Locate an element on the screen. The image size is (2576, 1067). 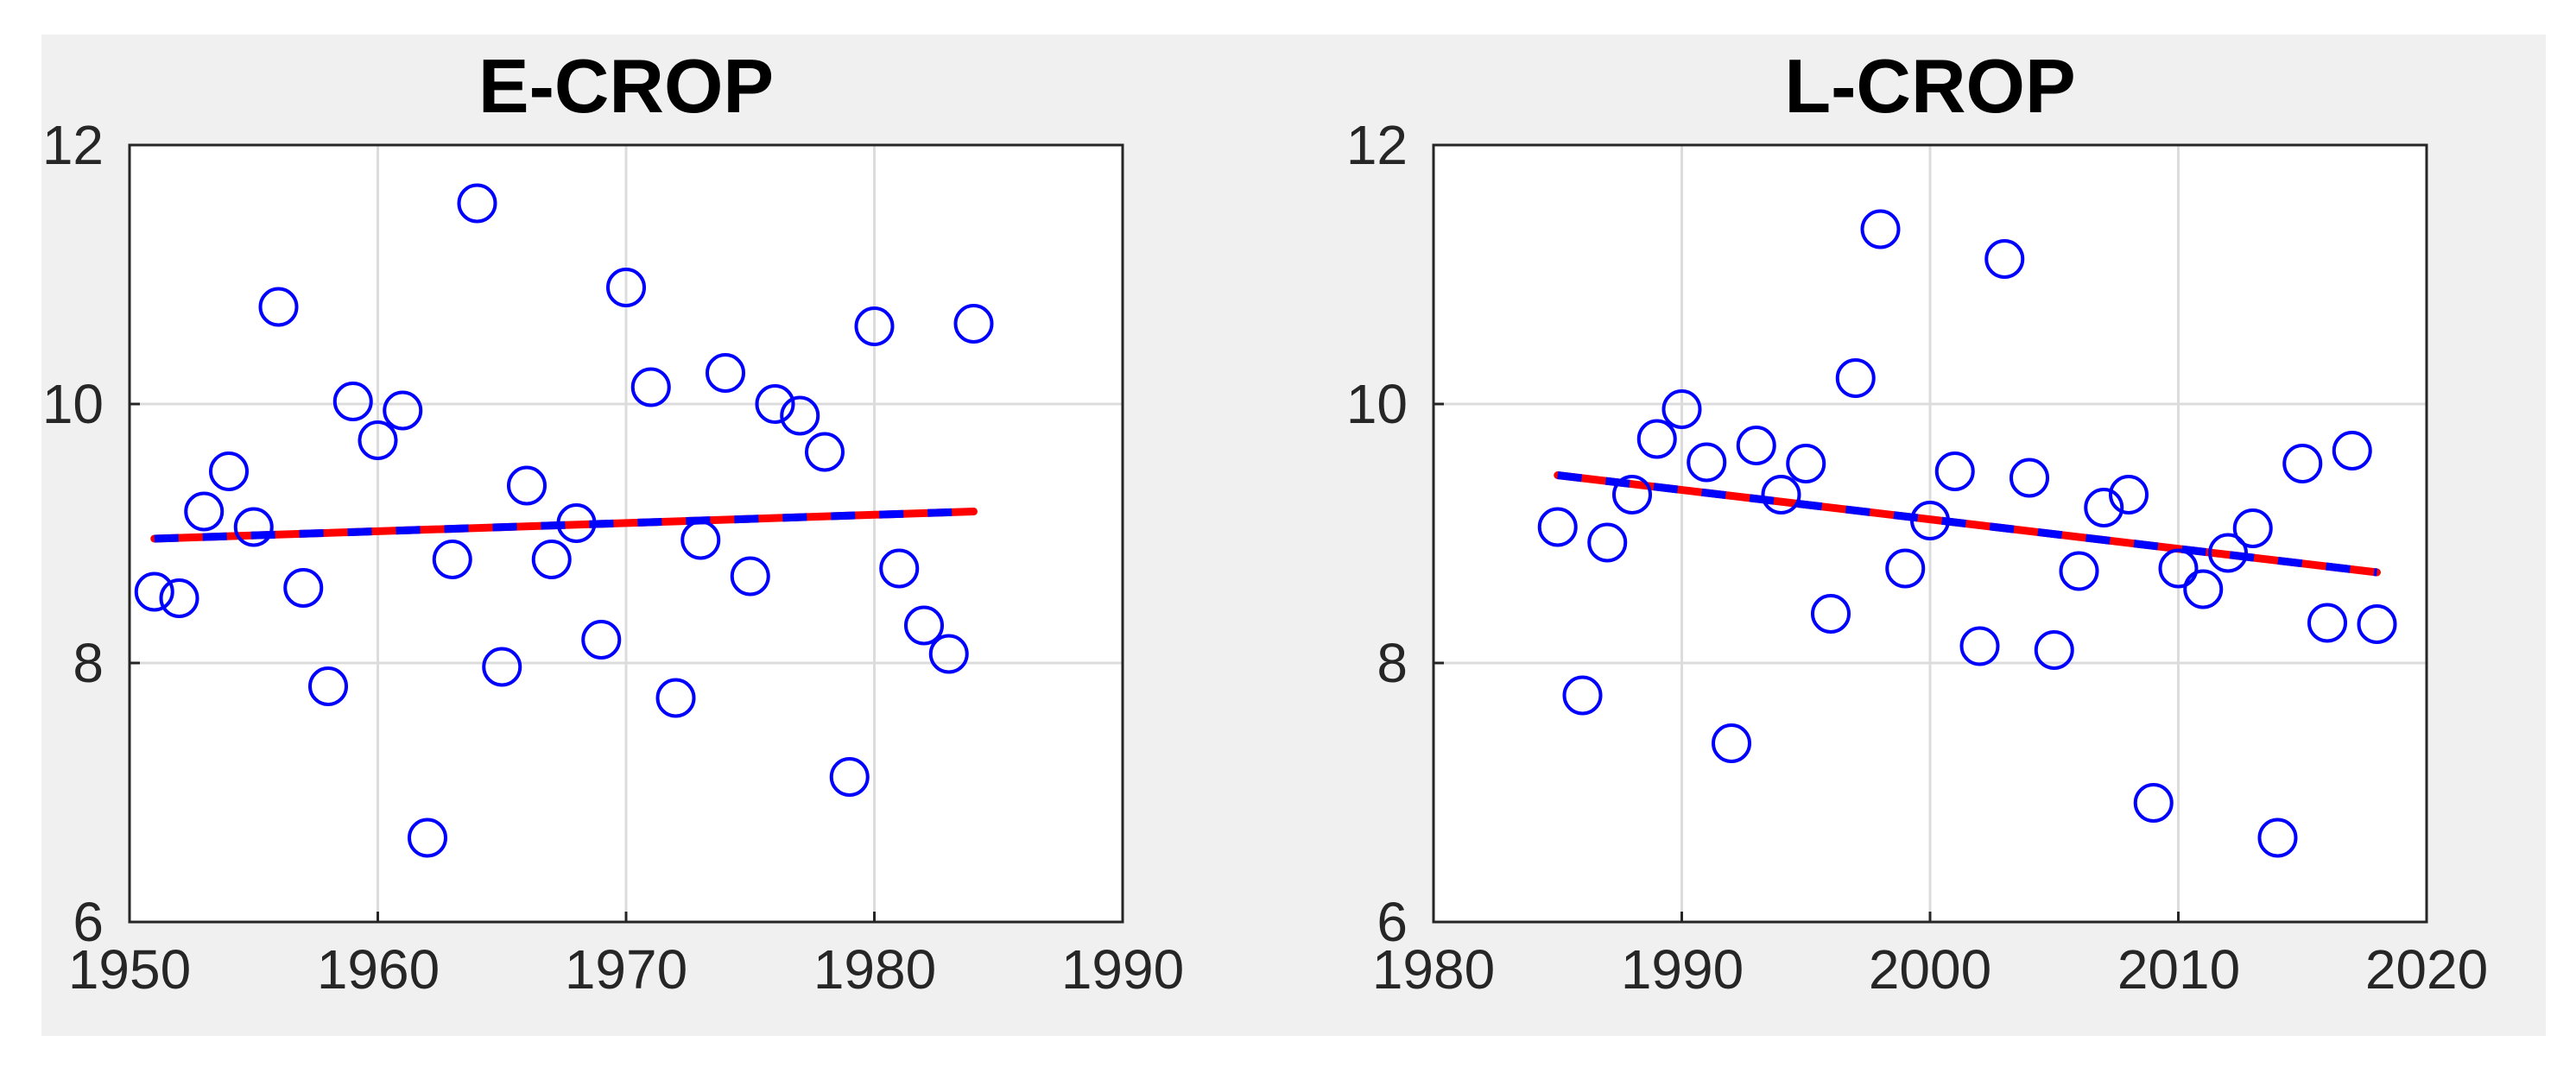
x-tick-label: 2010 is located at coordinates (2178, 970).